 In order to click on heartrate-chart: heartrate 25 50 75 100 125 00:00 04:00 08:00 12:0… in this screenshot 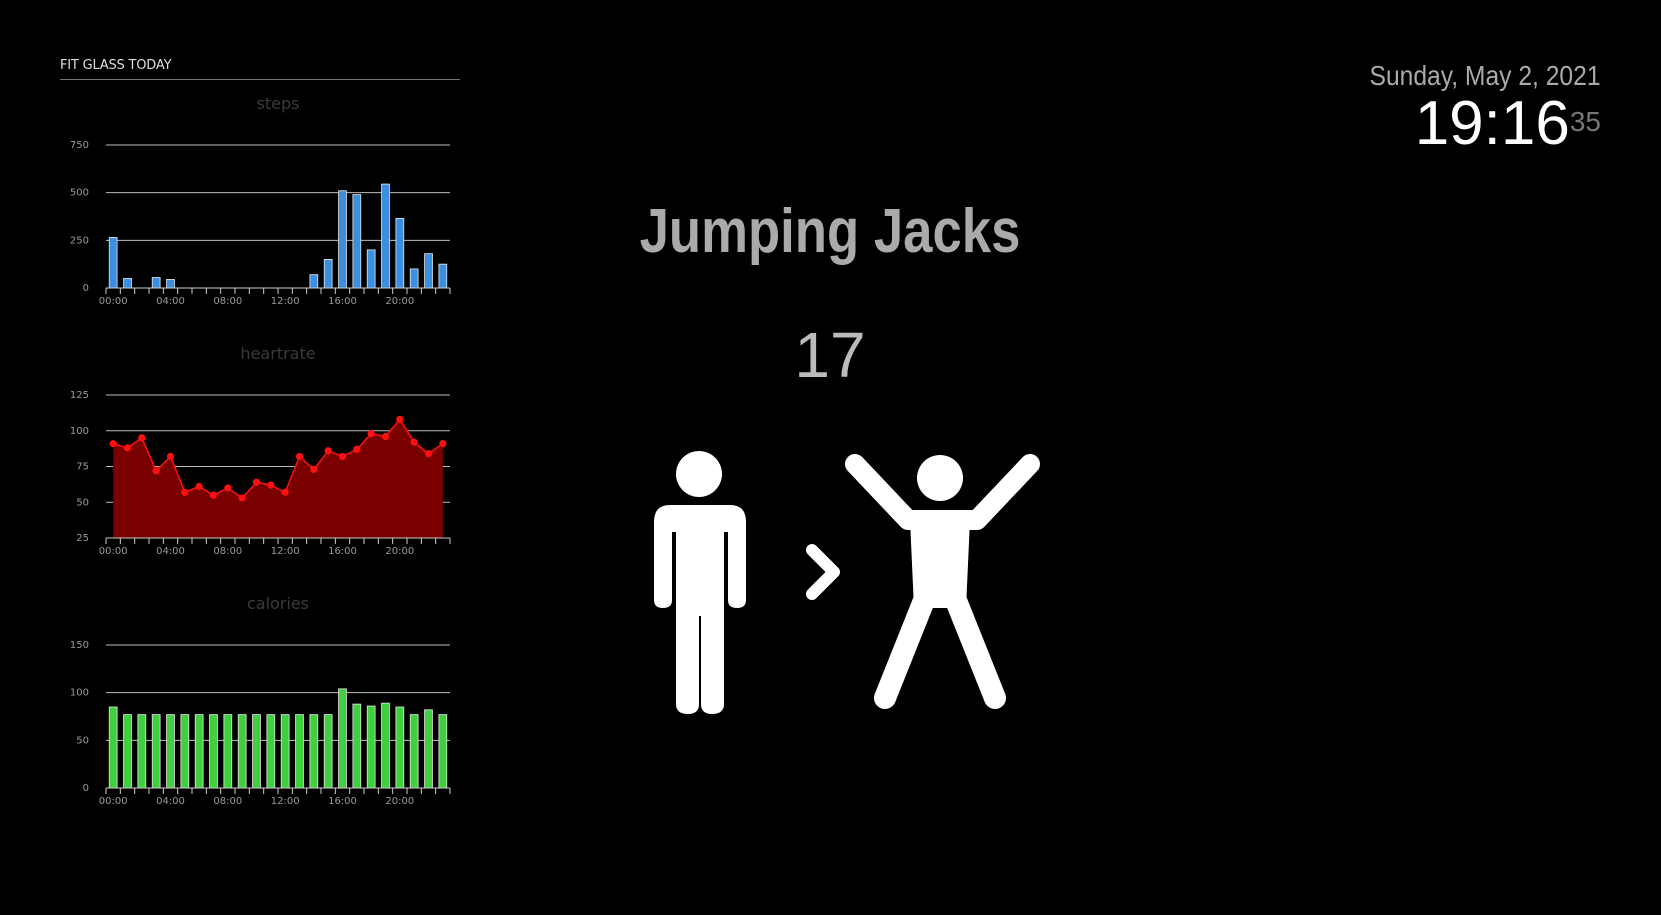, I will do `click(260, 450)`.